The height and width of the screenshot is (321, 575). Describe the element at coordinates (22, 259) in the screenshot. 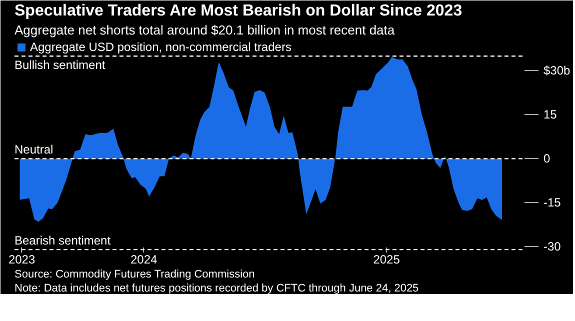

I see `x-tick-label: 2023` at that location.